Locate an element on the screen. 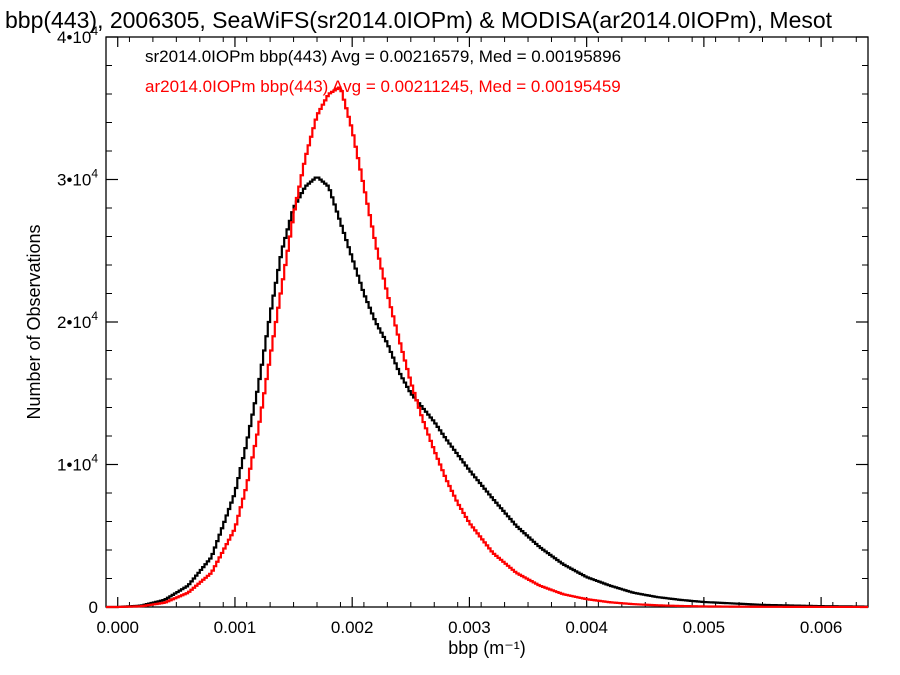  y-tick-label: 4•104 is located at coordinates (77, 35).